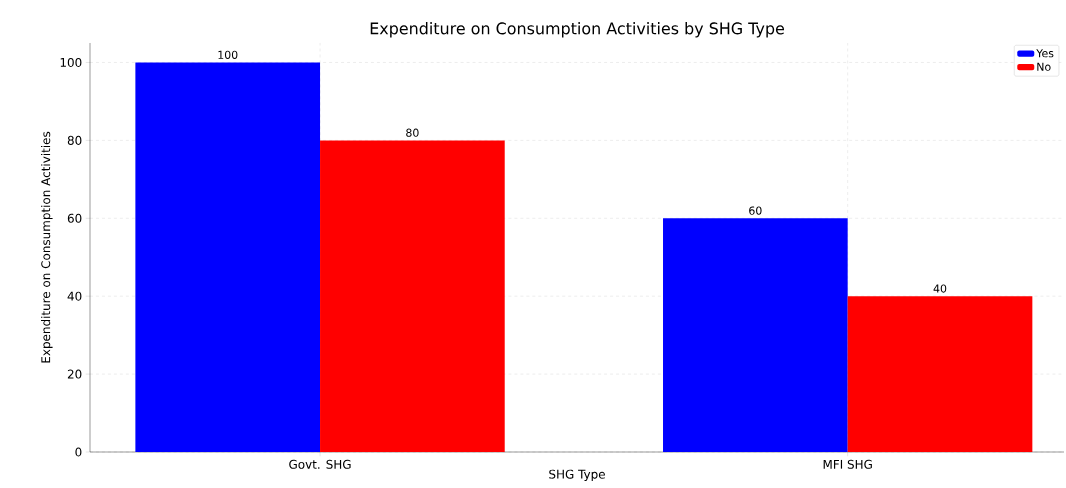  Describe the element at coordinates (755, 210) in the screenshot. I see `data-label: 60` at that location.